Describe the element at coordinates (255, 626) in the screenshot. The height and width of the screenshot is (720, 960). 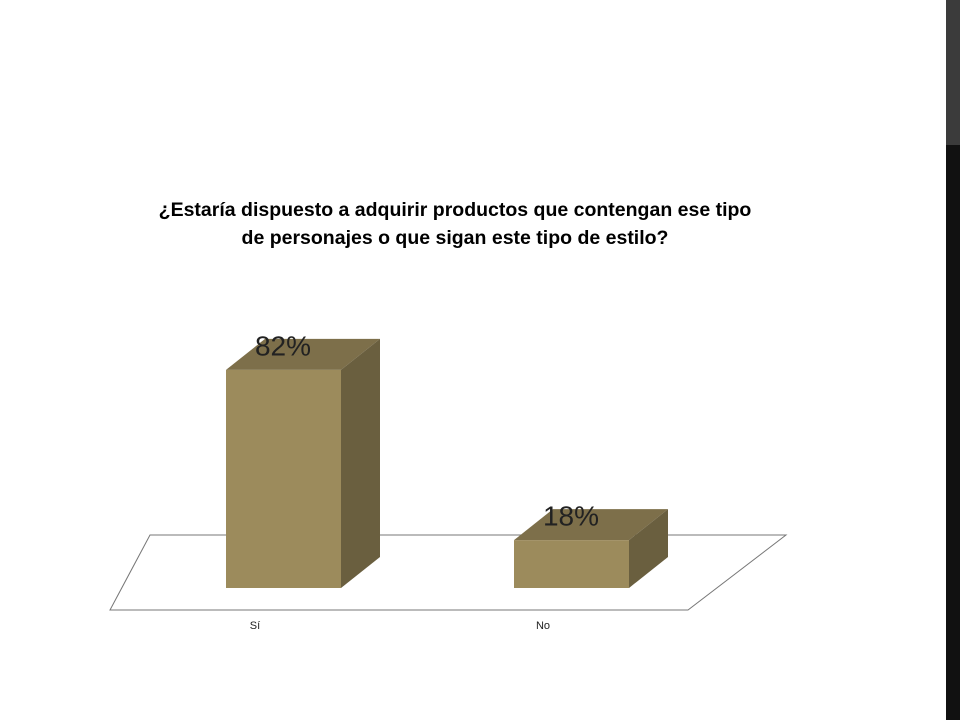
I see `x-tick-label: Sí` at that location.